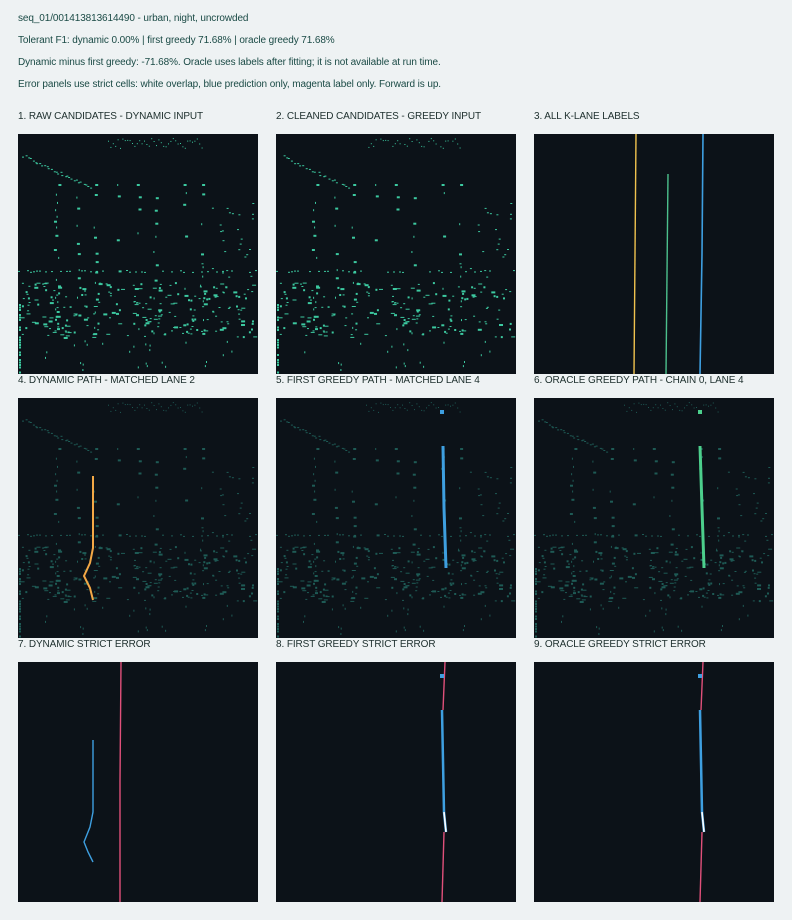 The height and width of the screenshot is (920, 792). Describe the element at coordinates (701, 866) in the screenshot. I see `error-label-only` at that location.